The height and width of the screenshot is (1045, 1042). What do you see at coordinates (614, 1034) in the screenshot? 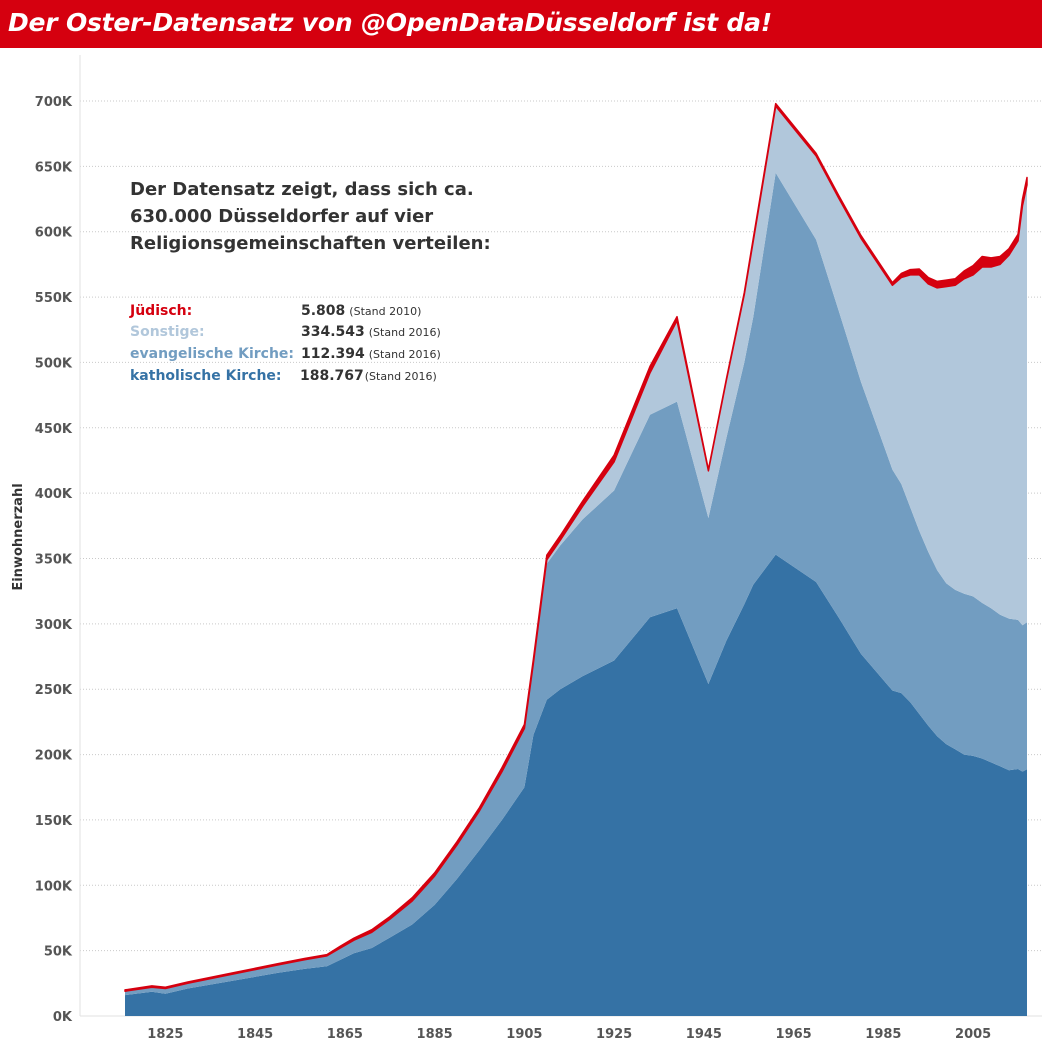
I see `x-tick-label: 1925` at bounding box center [614, 1034].